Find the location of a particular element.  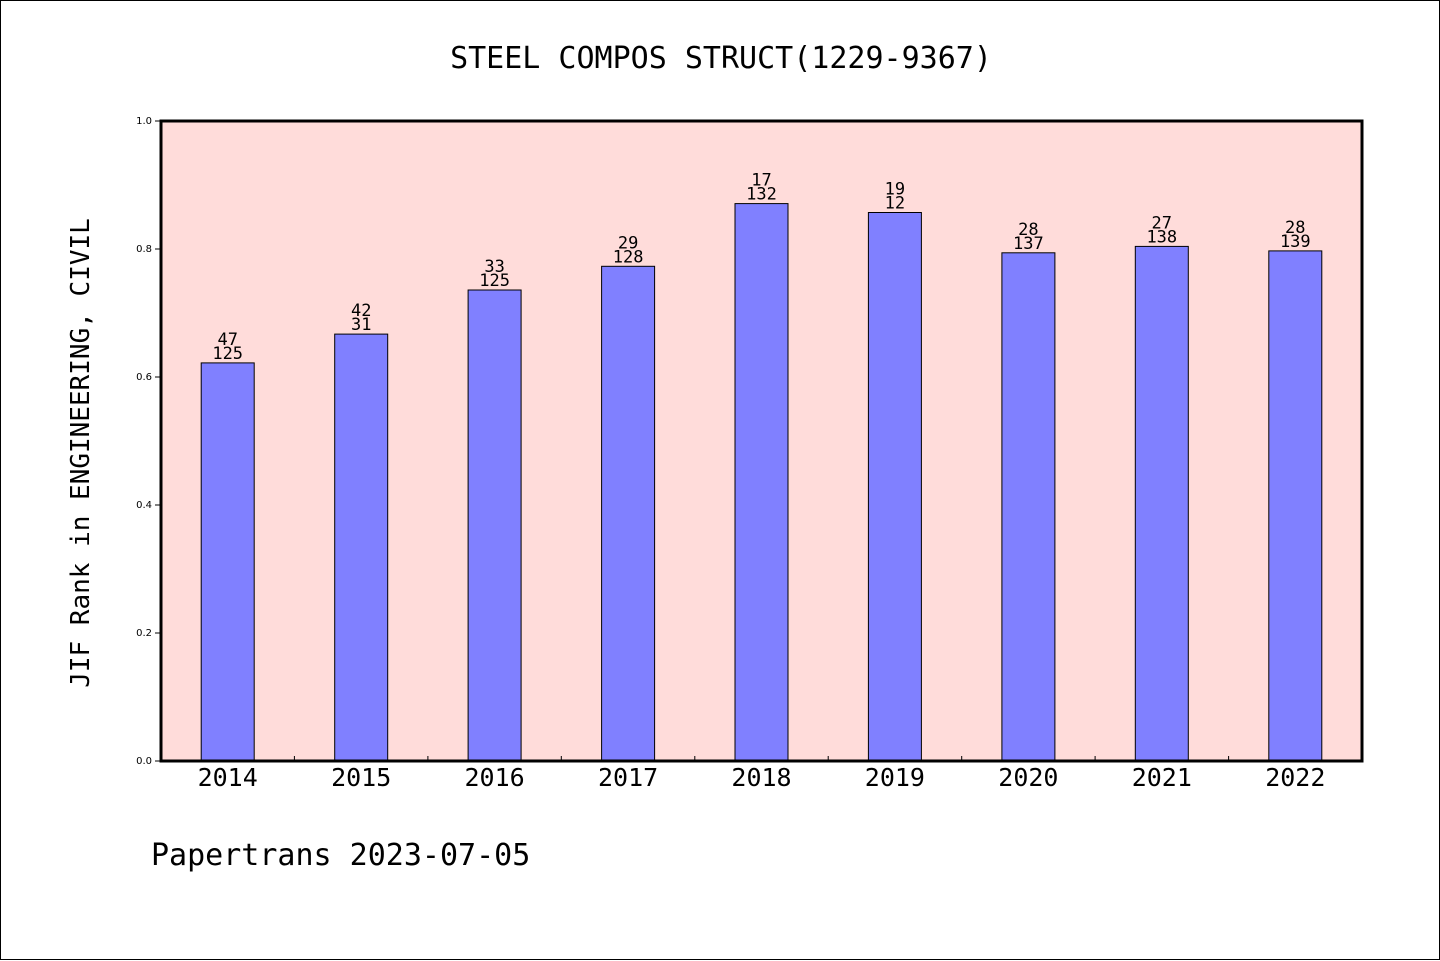

bar-2015 is located at coordinates (361, 547).